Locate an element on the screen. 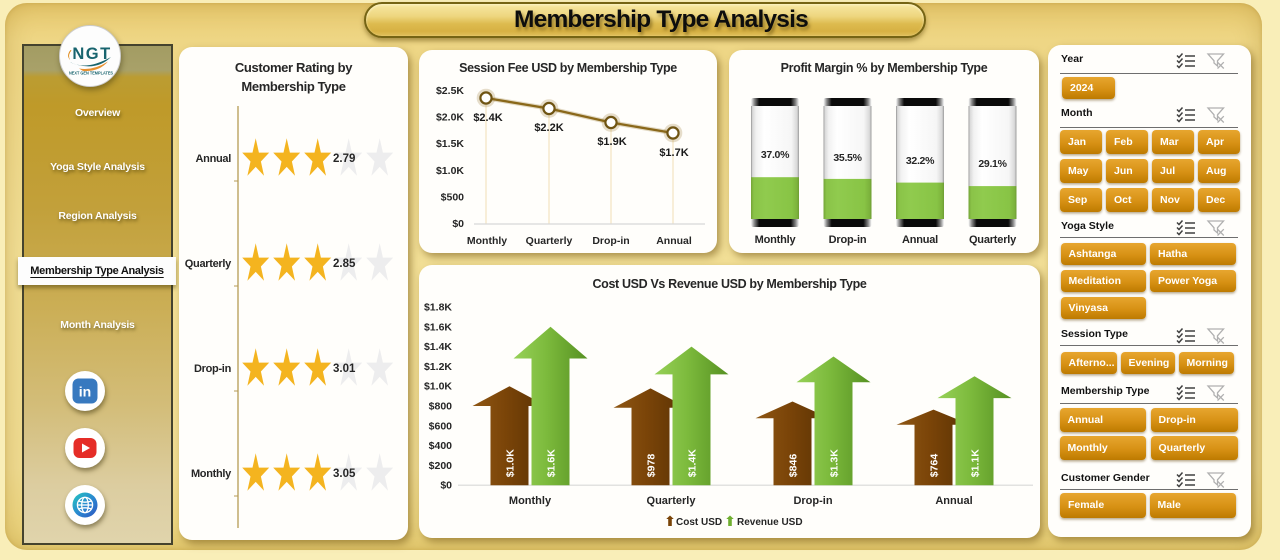 The width and height of the screenshot is (1280, 560). svg-text: $500 is located at coordinates (453, 197).